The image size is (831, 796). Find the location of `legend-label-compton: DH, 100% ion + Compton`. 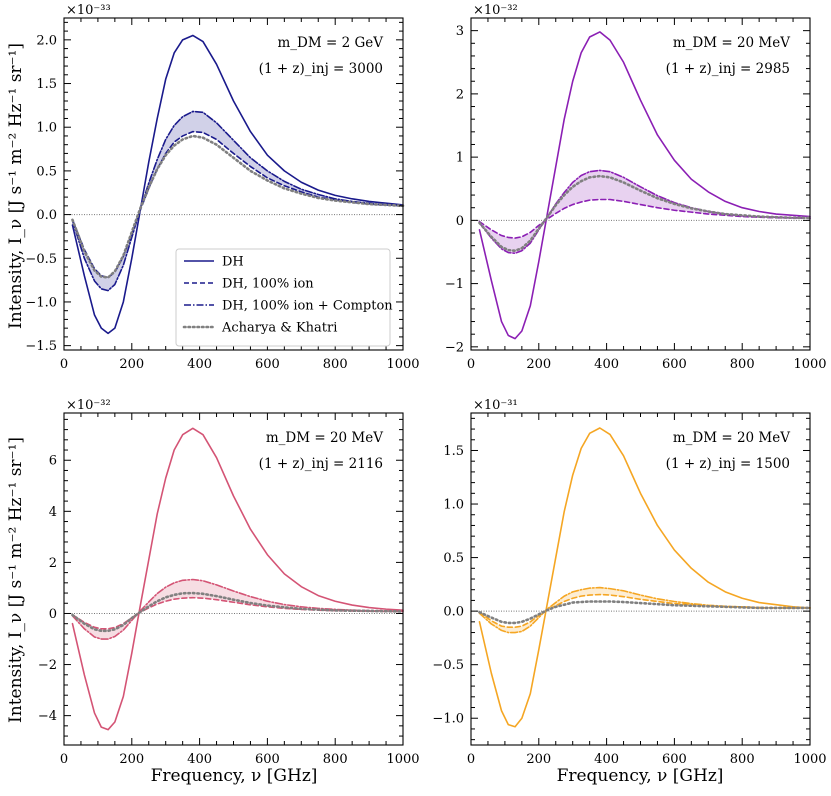

legend-label-compton: DH, 100% ion + Compton is located at coordinates (307, 306).